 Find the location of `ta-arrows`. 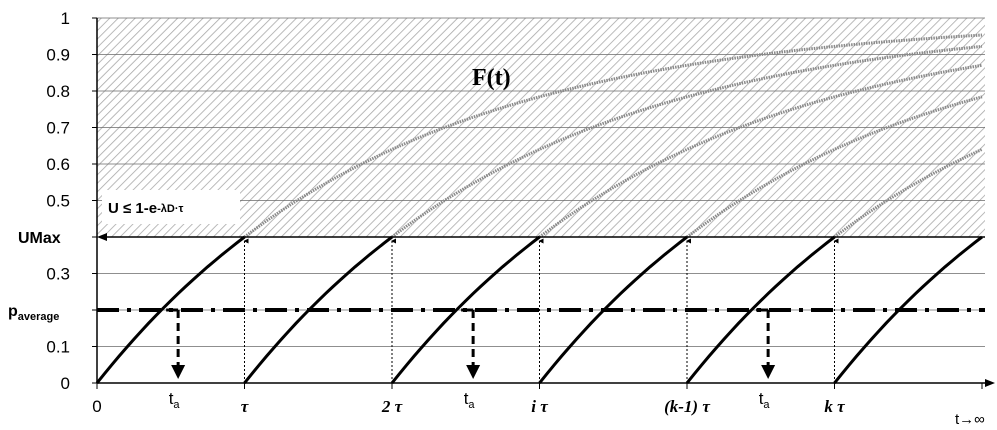

ta-arrows is located at coordinates (471, 343).